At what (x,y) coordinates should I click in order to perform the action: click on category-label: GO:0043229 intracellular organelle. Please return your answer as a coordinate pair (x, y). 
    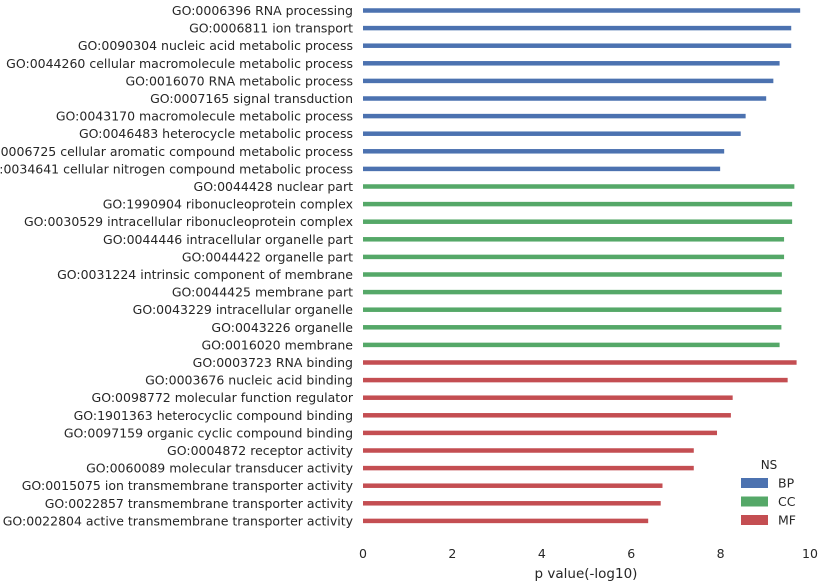
    Looking at the image, I should click on (243, 309).